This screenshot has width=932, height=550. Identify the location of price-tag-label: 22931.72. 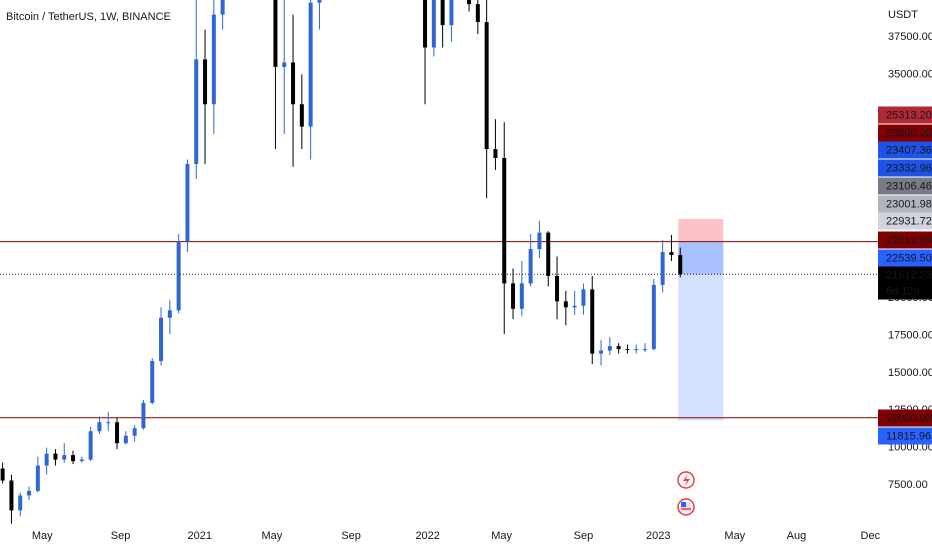
(909, 221).